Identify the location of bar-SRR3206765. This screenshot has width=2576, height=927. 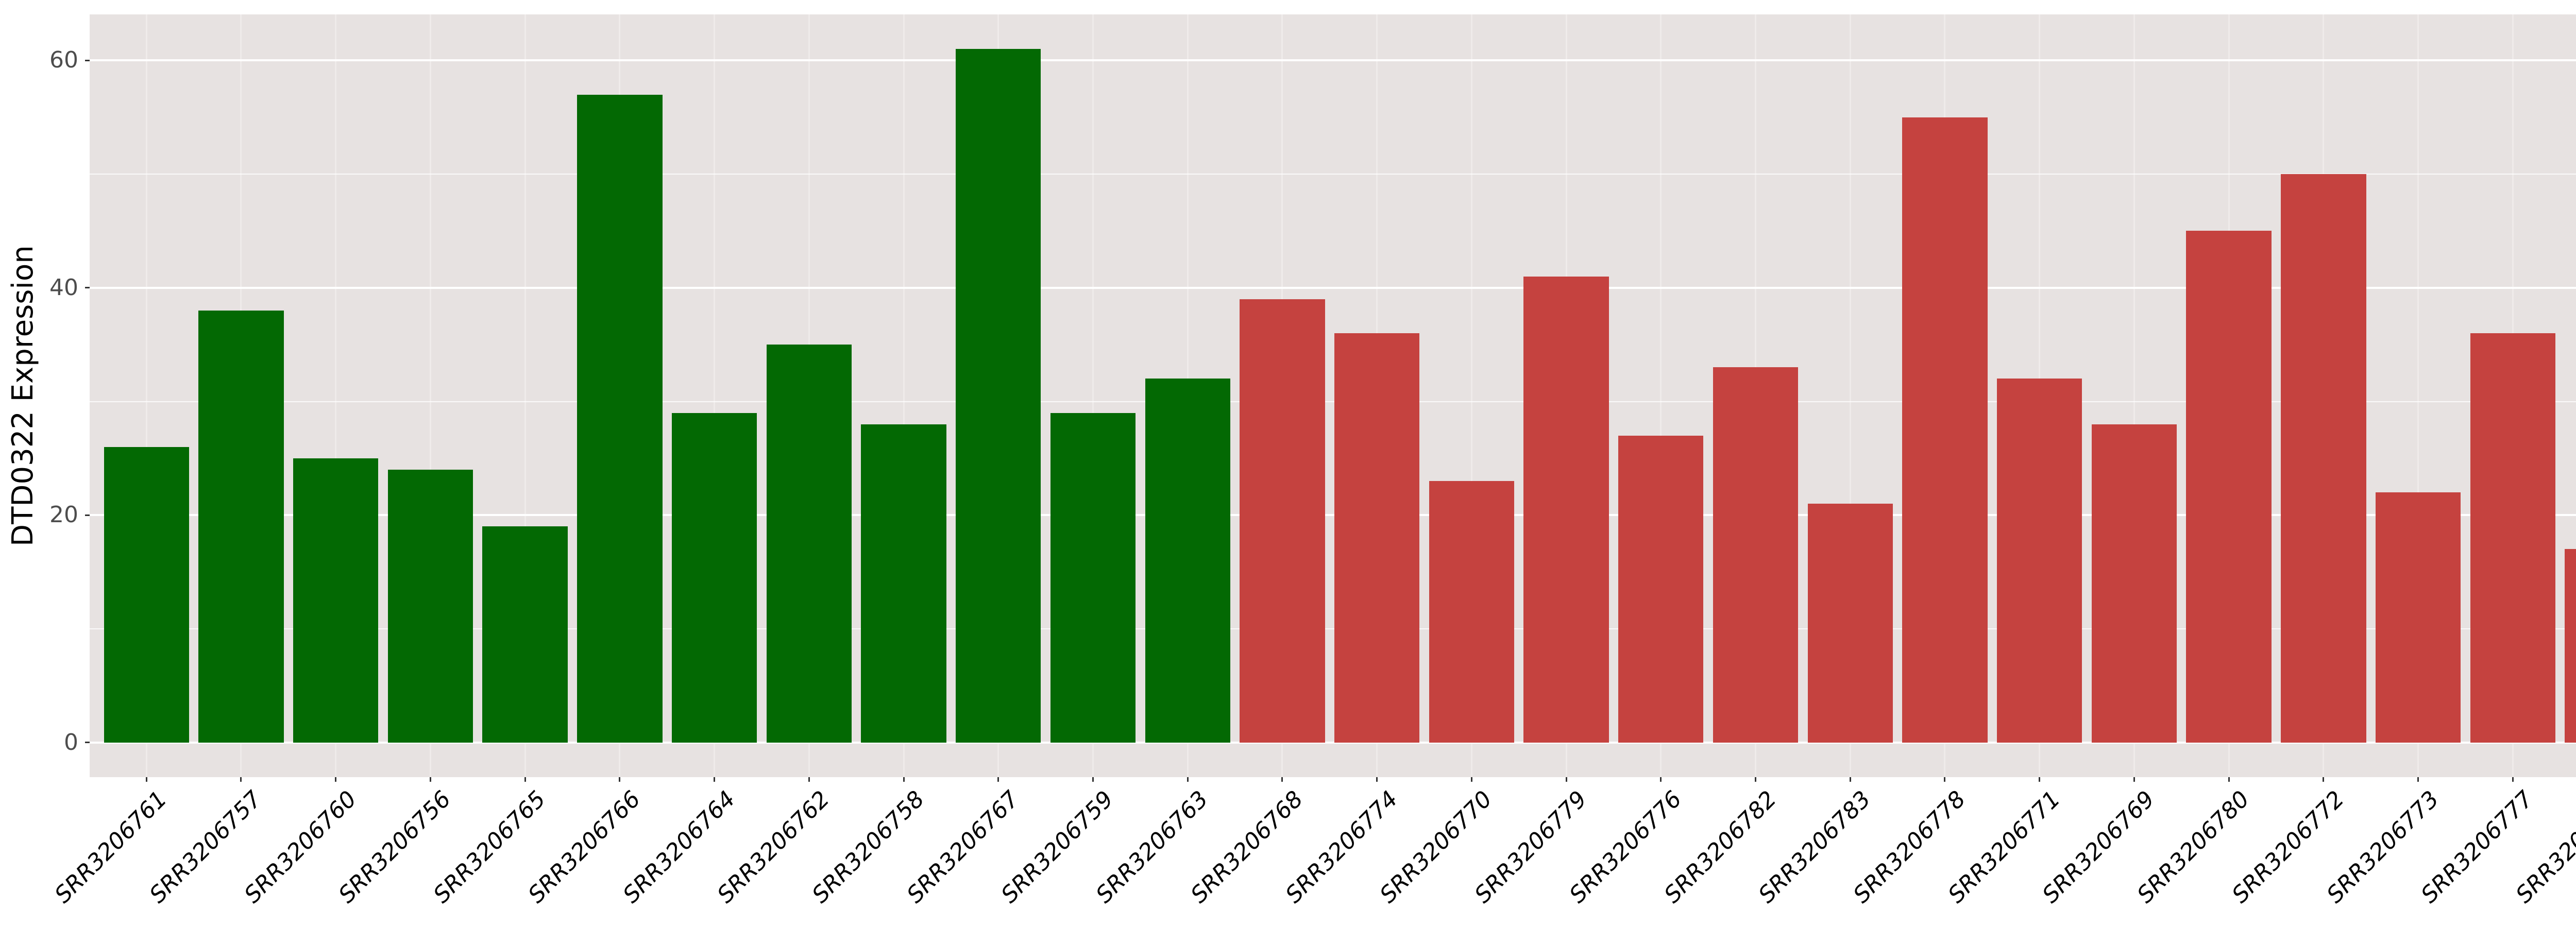
(525, 634).